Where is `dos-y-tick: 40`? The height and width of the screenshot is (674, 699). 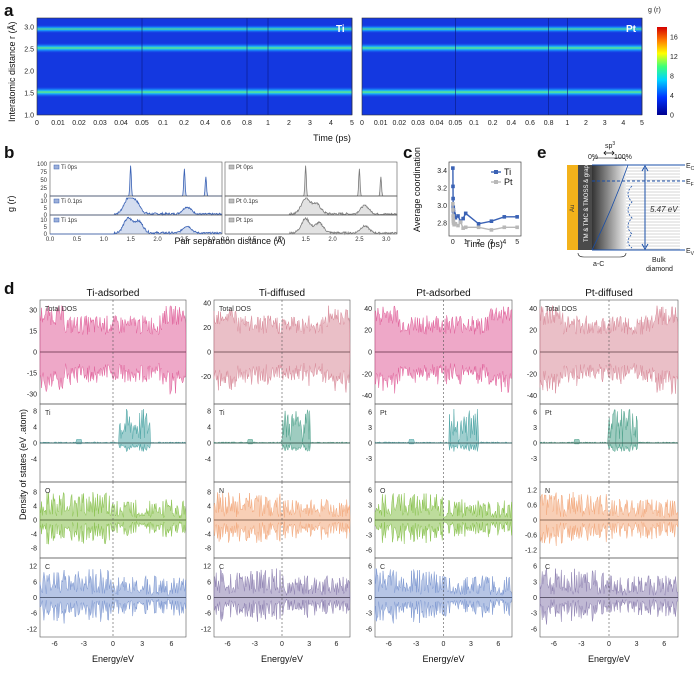
dos-y-tick: 40 is located at coordinates (533, 309).